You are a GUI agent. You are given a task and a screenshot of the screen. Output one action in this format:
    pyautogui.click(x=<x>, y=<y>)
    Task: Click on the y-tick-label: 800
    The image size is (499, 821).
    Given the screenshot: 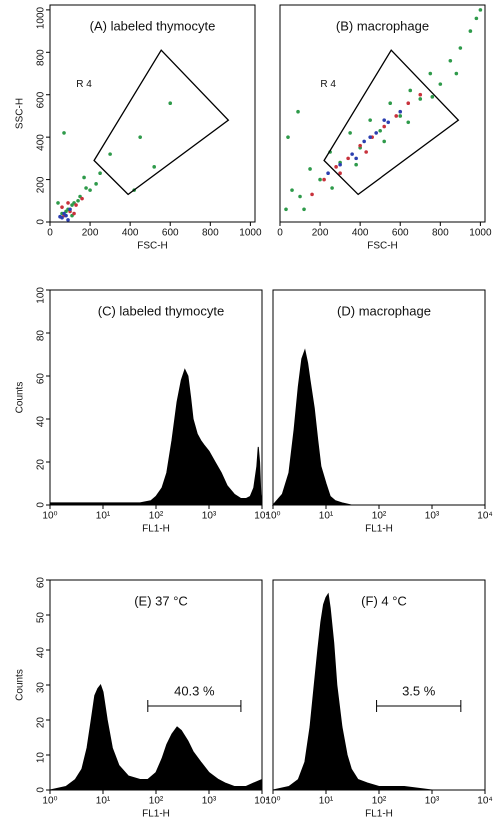 What is the action you would take?
    pyautogui.click(x=41, y=57)
    